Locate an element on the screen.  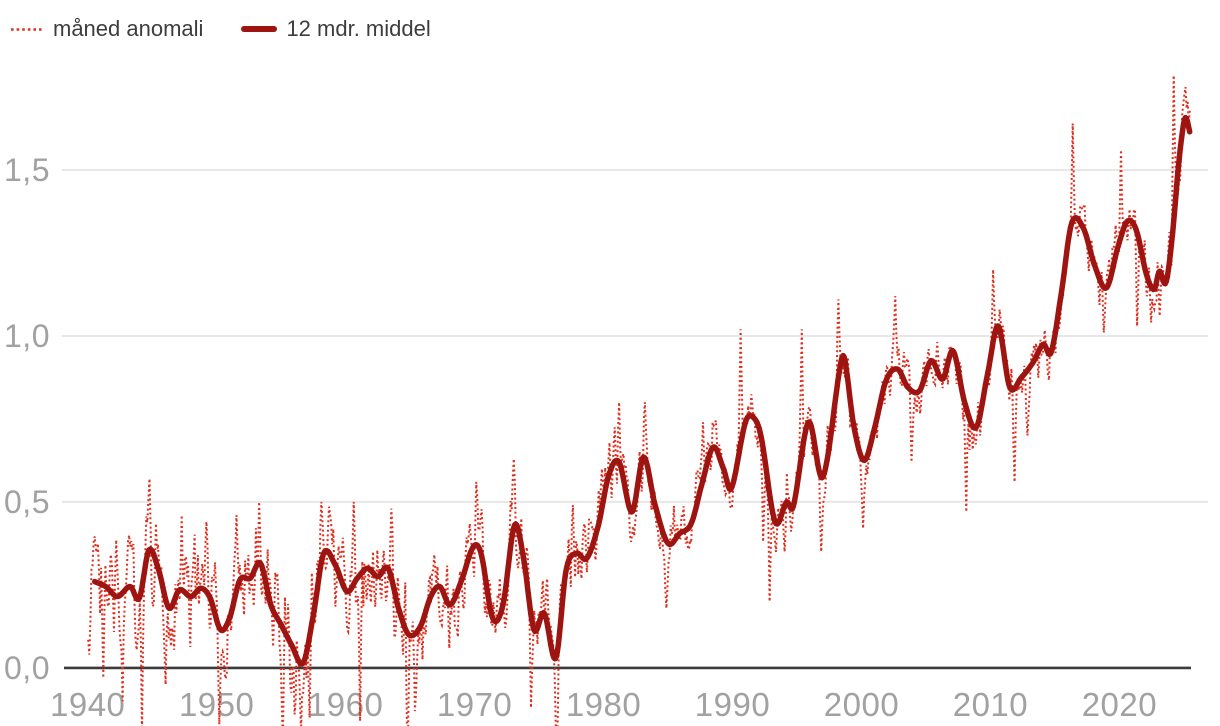
legend-label-monthly: måned anomali is located at coordinates (128, 28).